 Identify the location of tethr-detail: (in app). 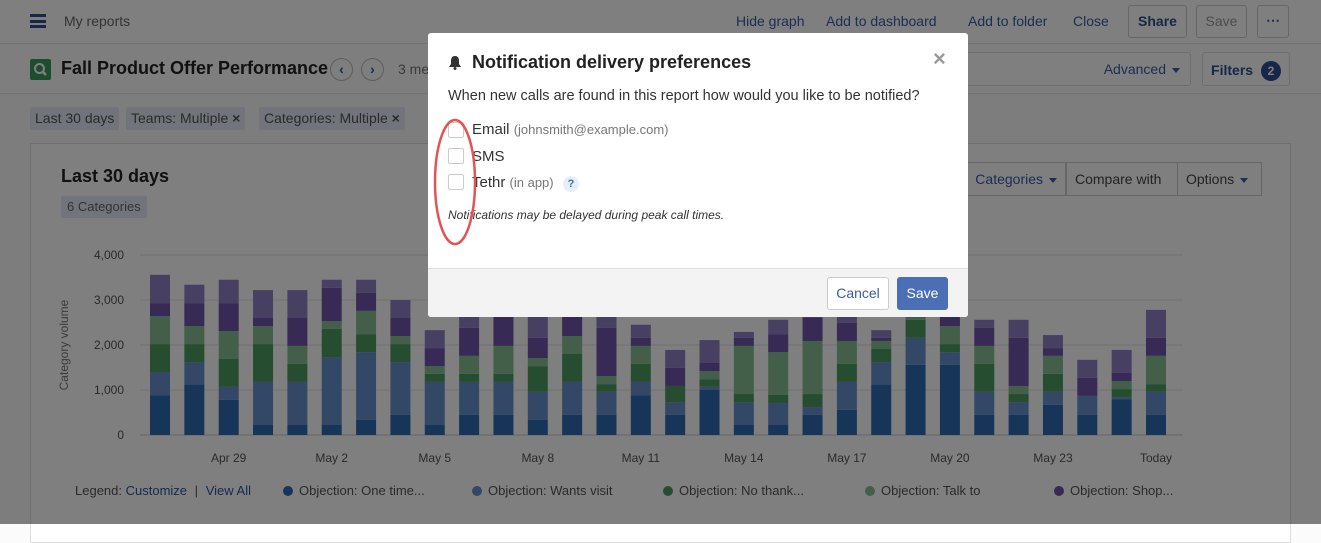
(531, 182).